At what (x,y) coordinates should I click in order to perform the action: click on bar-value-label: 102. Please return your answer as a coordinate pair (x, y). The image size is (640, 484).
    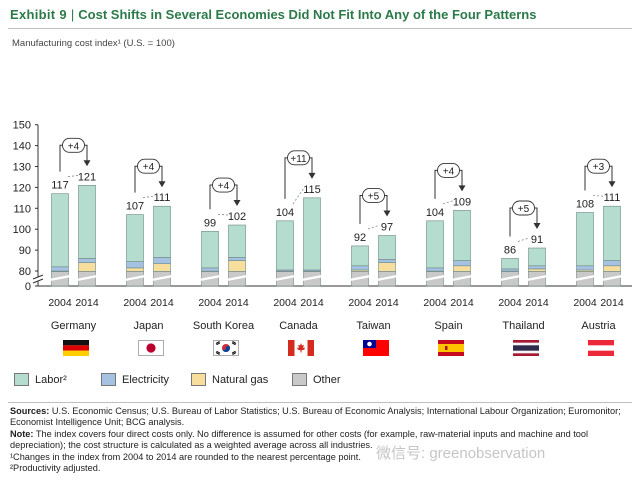
    Looking at the image, I should click on (237, 217).